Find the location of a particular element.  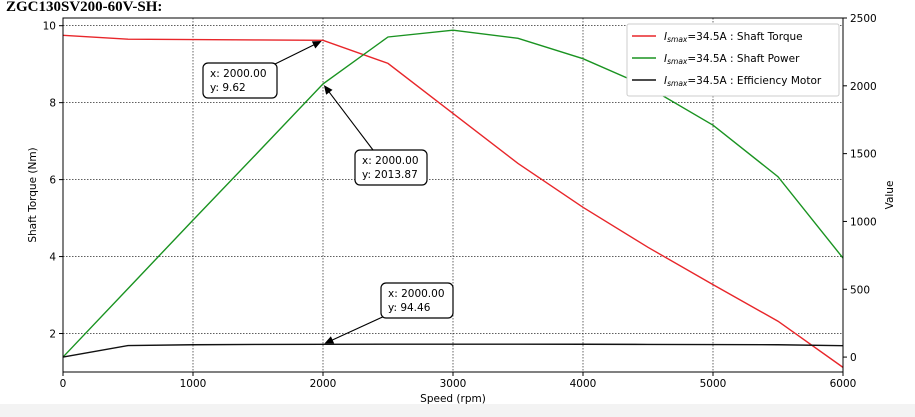

y-tick-label: 6 is located at coordinates (52, 181).